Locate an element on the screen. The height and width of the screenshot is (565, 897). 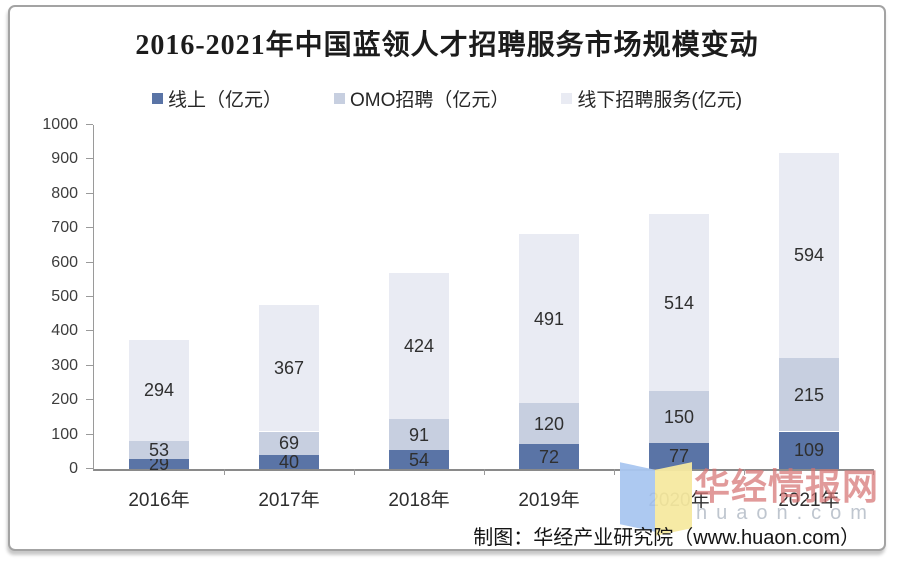
bar-value-label: 53 is located at coordinates (159, 449).